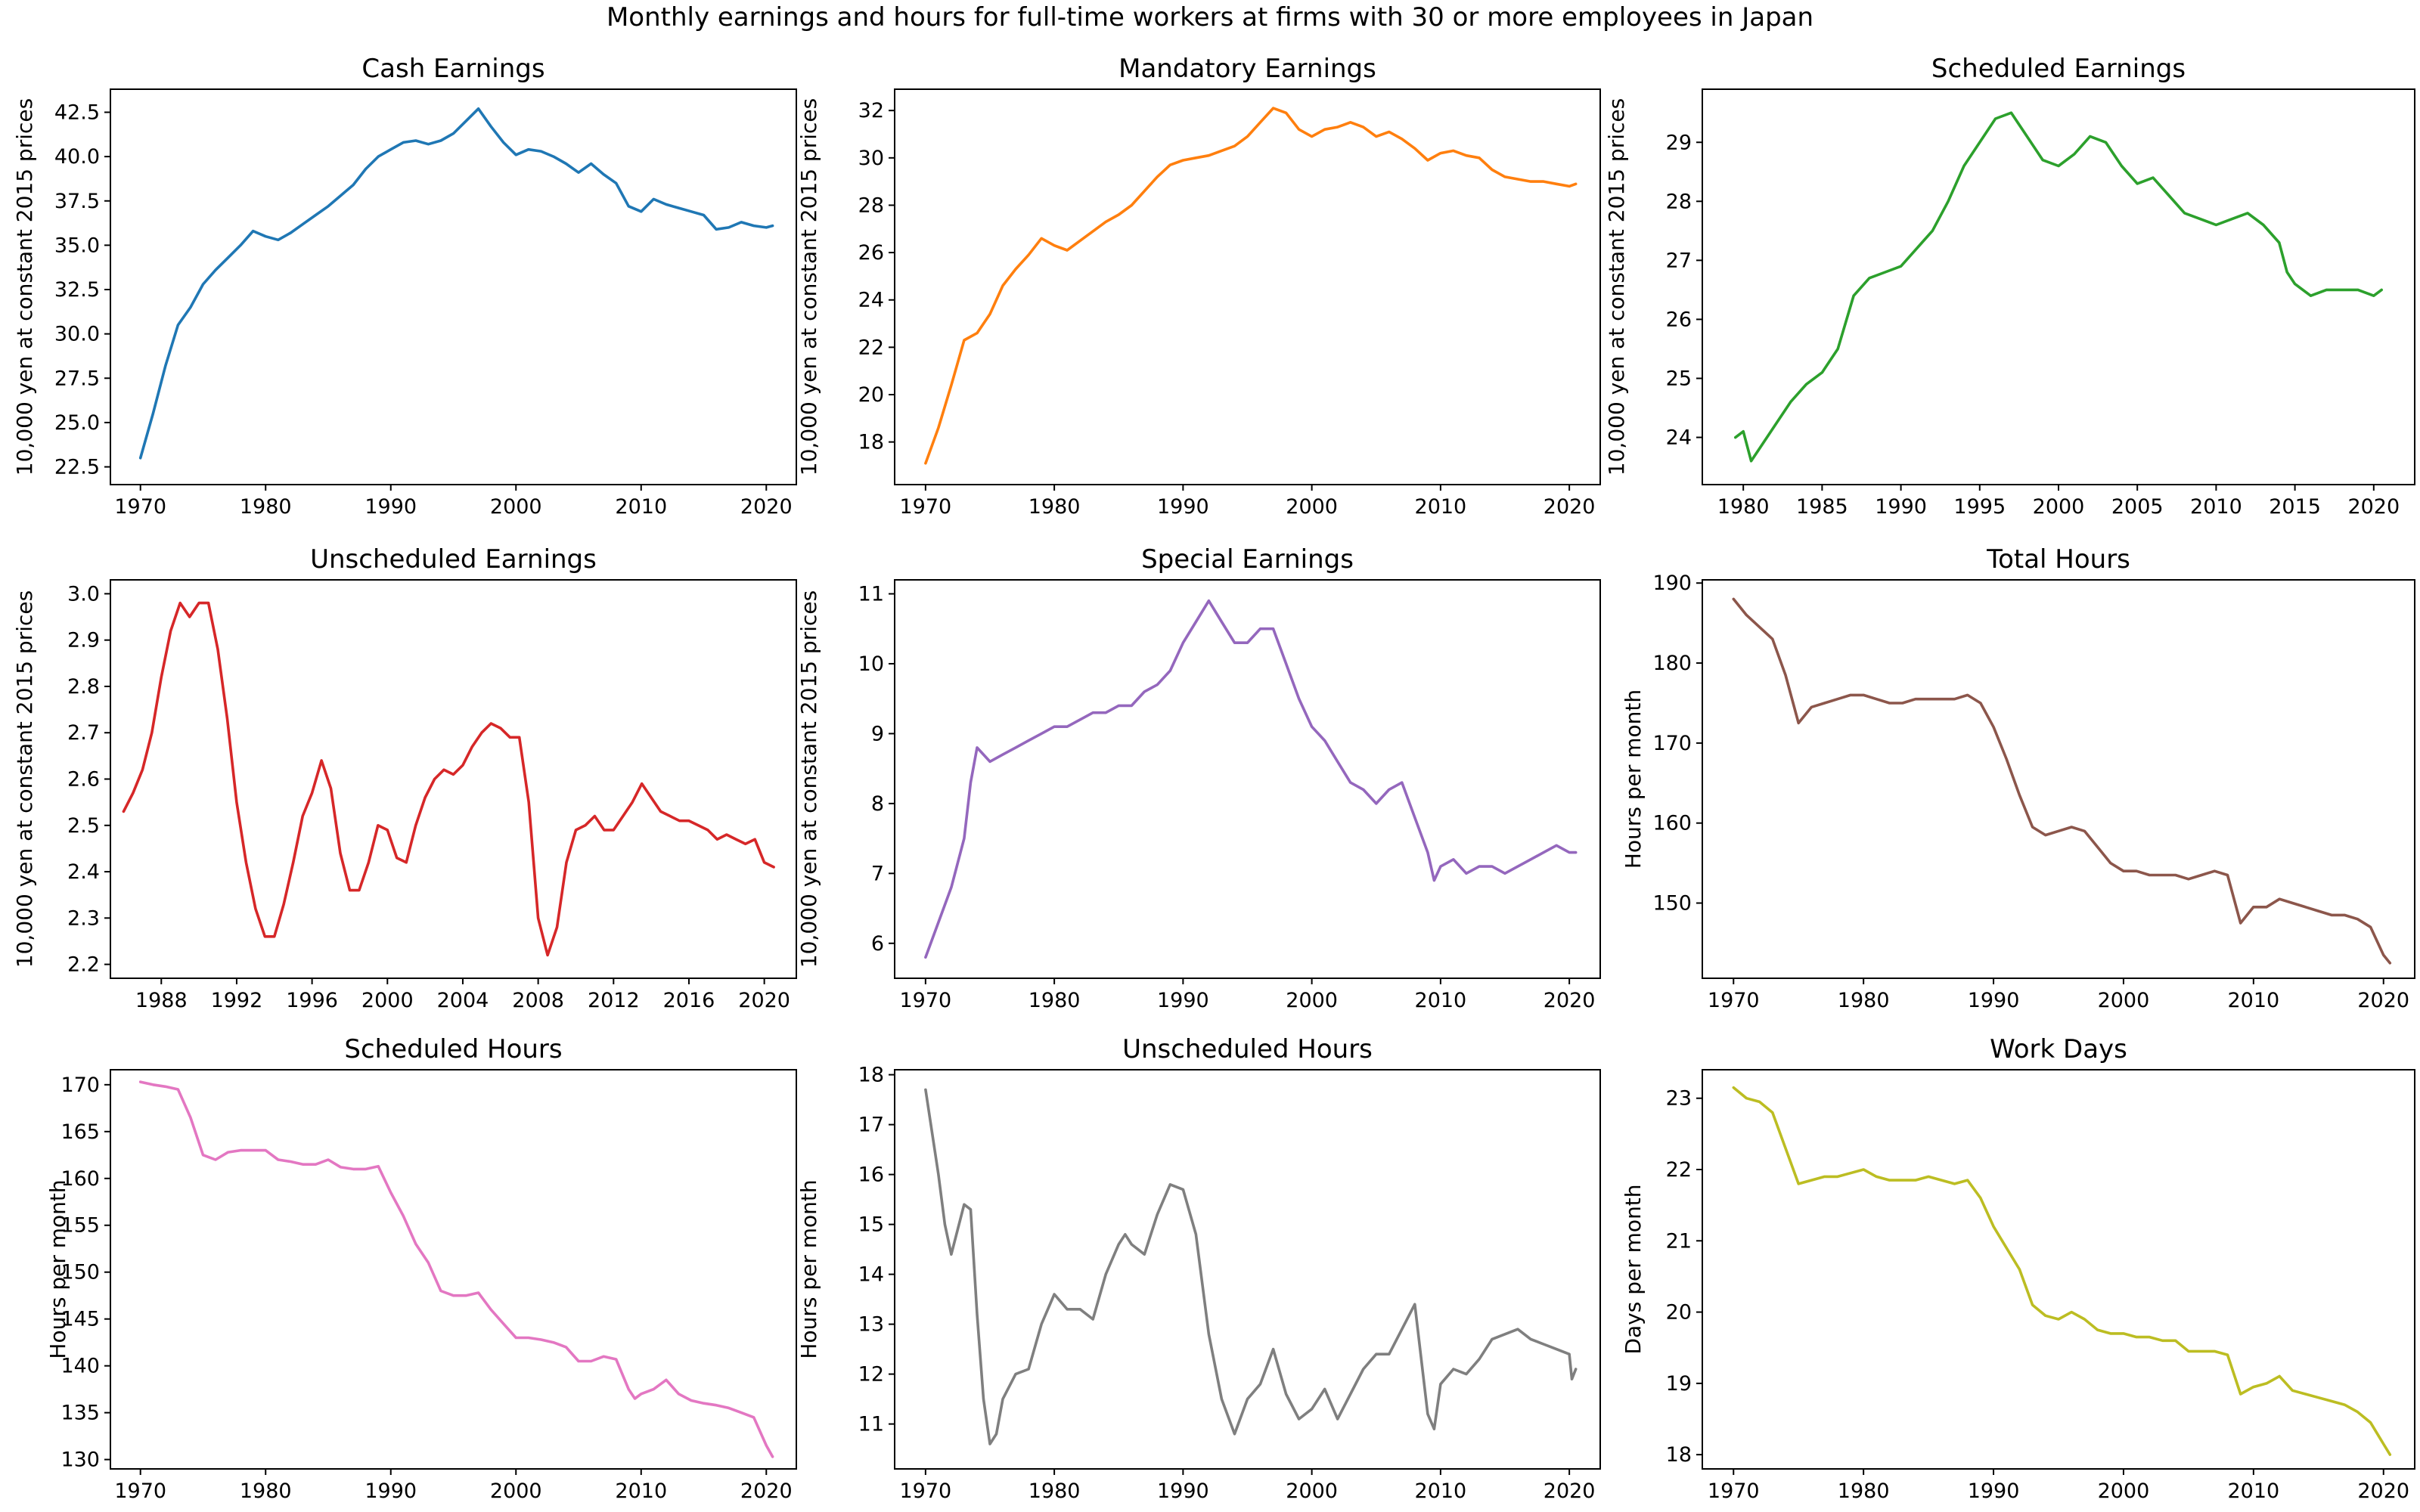 Image resolution: width=2420 pixels, height=1512 pixels. Describe the element at coordinates (1743, 507) in the screenshot. I see `panel-3-xtick-label: 1980` at that location.